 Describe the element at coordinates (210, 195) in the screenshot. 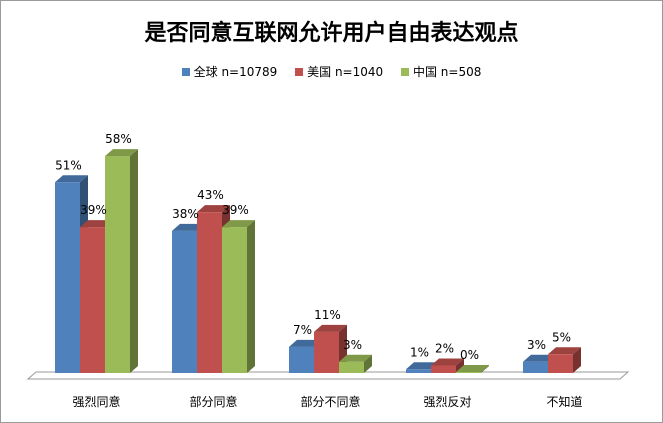

I see `data-label-usa-1: 43%` at that location.